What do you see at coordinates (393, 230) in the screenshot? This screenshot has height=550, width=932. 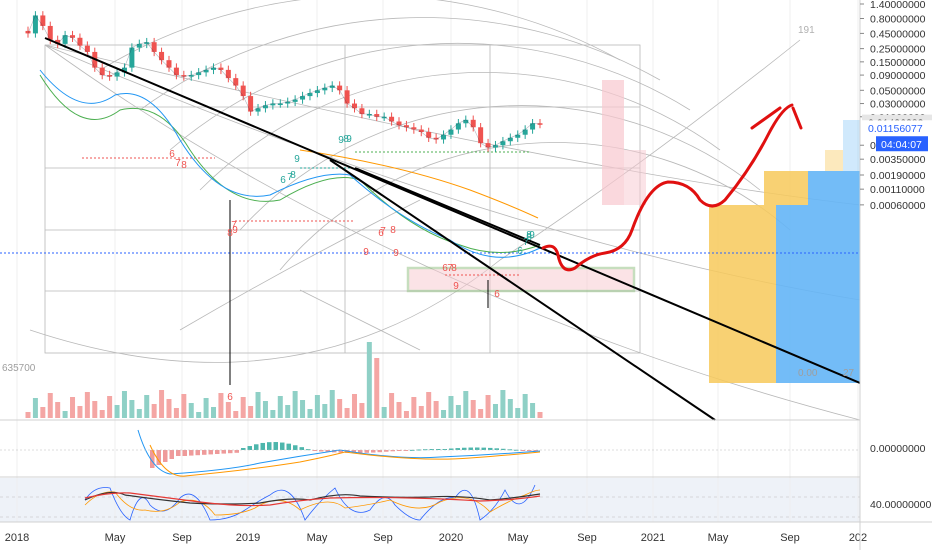 I see `td-mark: 8` at bounding box center [393, 230].